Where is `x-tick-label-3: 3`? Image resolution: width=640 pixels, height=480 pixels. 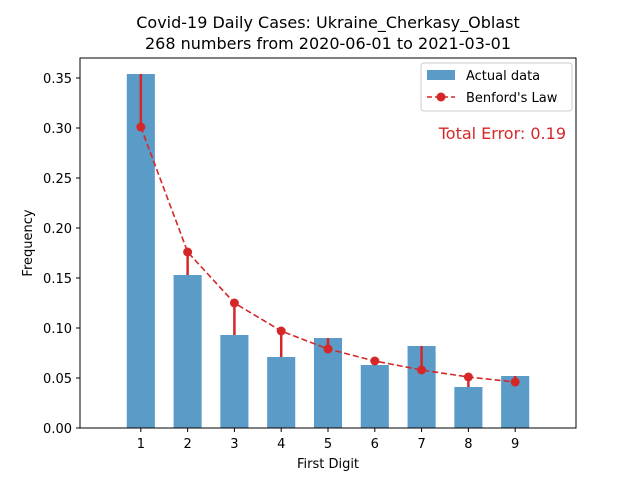
x-tick-label-3: 3 is located at coordinates (234, 444).